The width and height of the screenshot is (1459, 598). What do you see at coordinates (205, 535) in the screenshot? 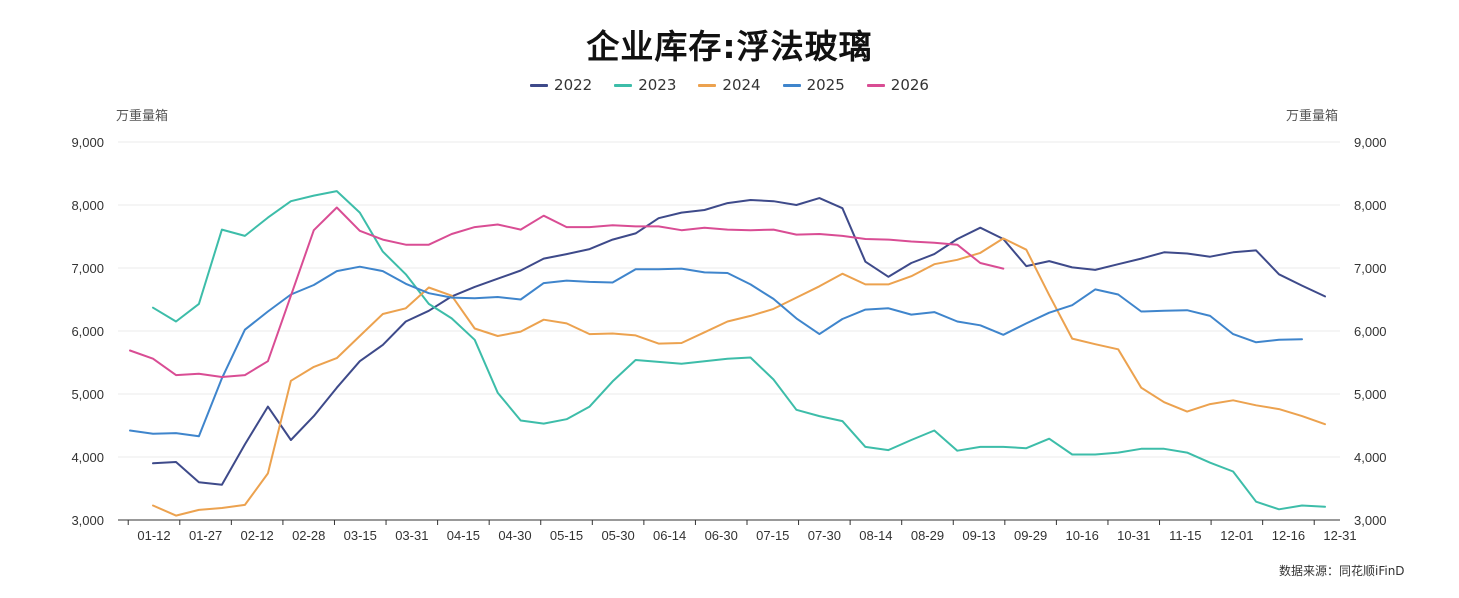
I see `x-tick-label: 01-27` at bounding box center [205, 535].